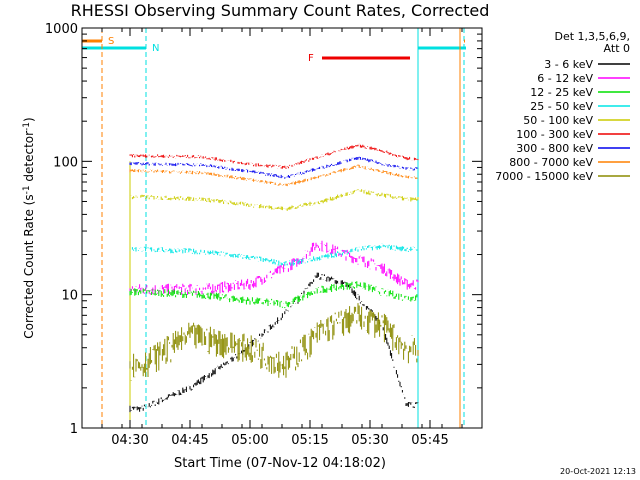  Describe the element at coordinates (69, 296) in the screenshot. I see `y-tick-label-1: 10` at that location.